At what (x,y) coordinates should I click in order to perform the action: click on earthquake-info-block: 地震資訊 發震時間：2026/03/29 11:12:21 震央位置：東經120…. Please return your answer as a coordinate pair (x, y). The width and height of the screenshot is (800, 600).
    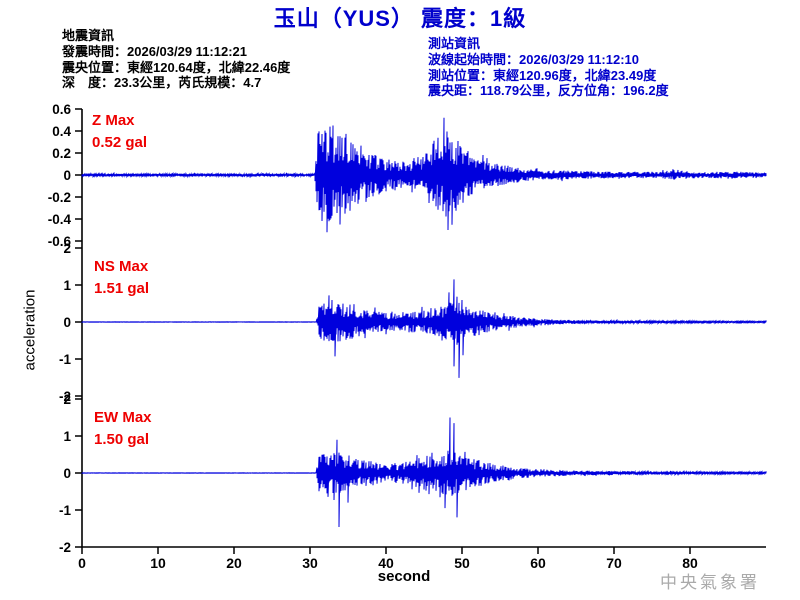
    Looking at the image, I should click on (176, 59).